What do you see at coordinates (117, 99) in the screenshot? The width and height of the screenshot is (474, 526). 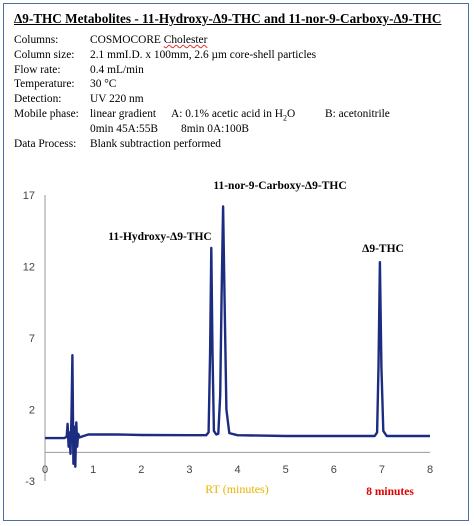 I see `detection-value: UV 220 nm` at bounding box center [117, 99].